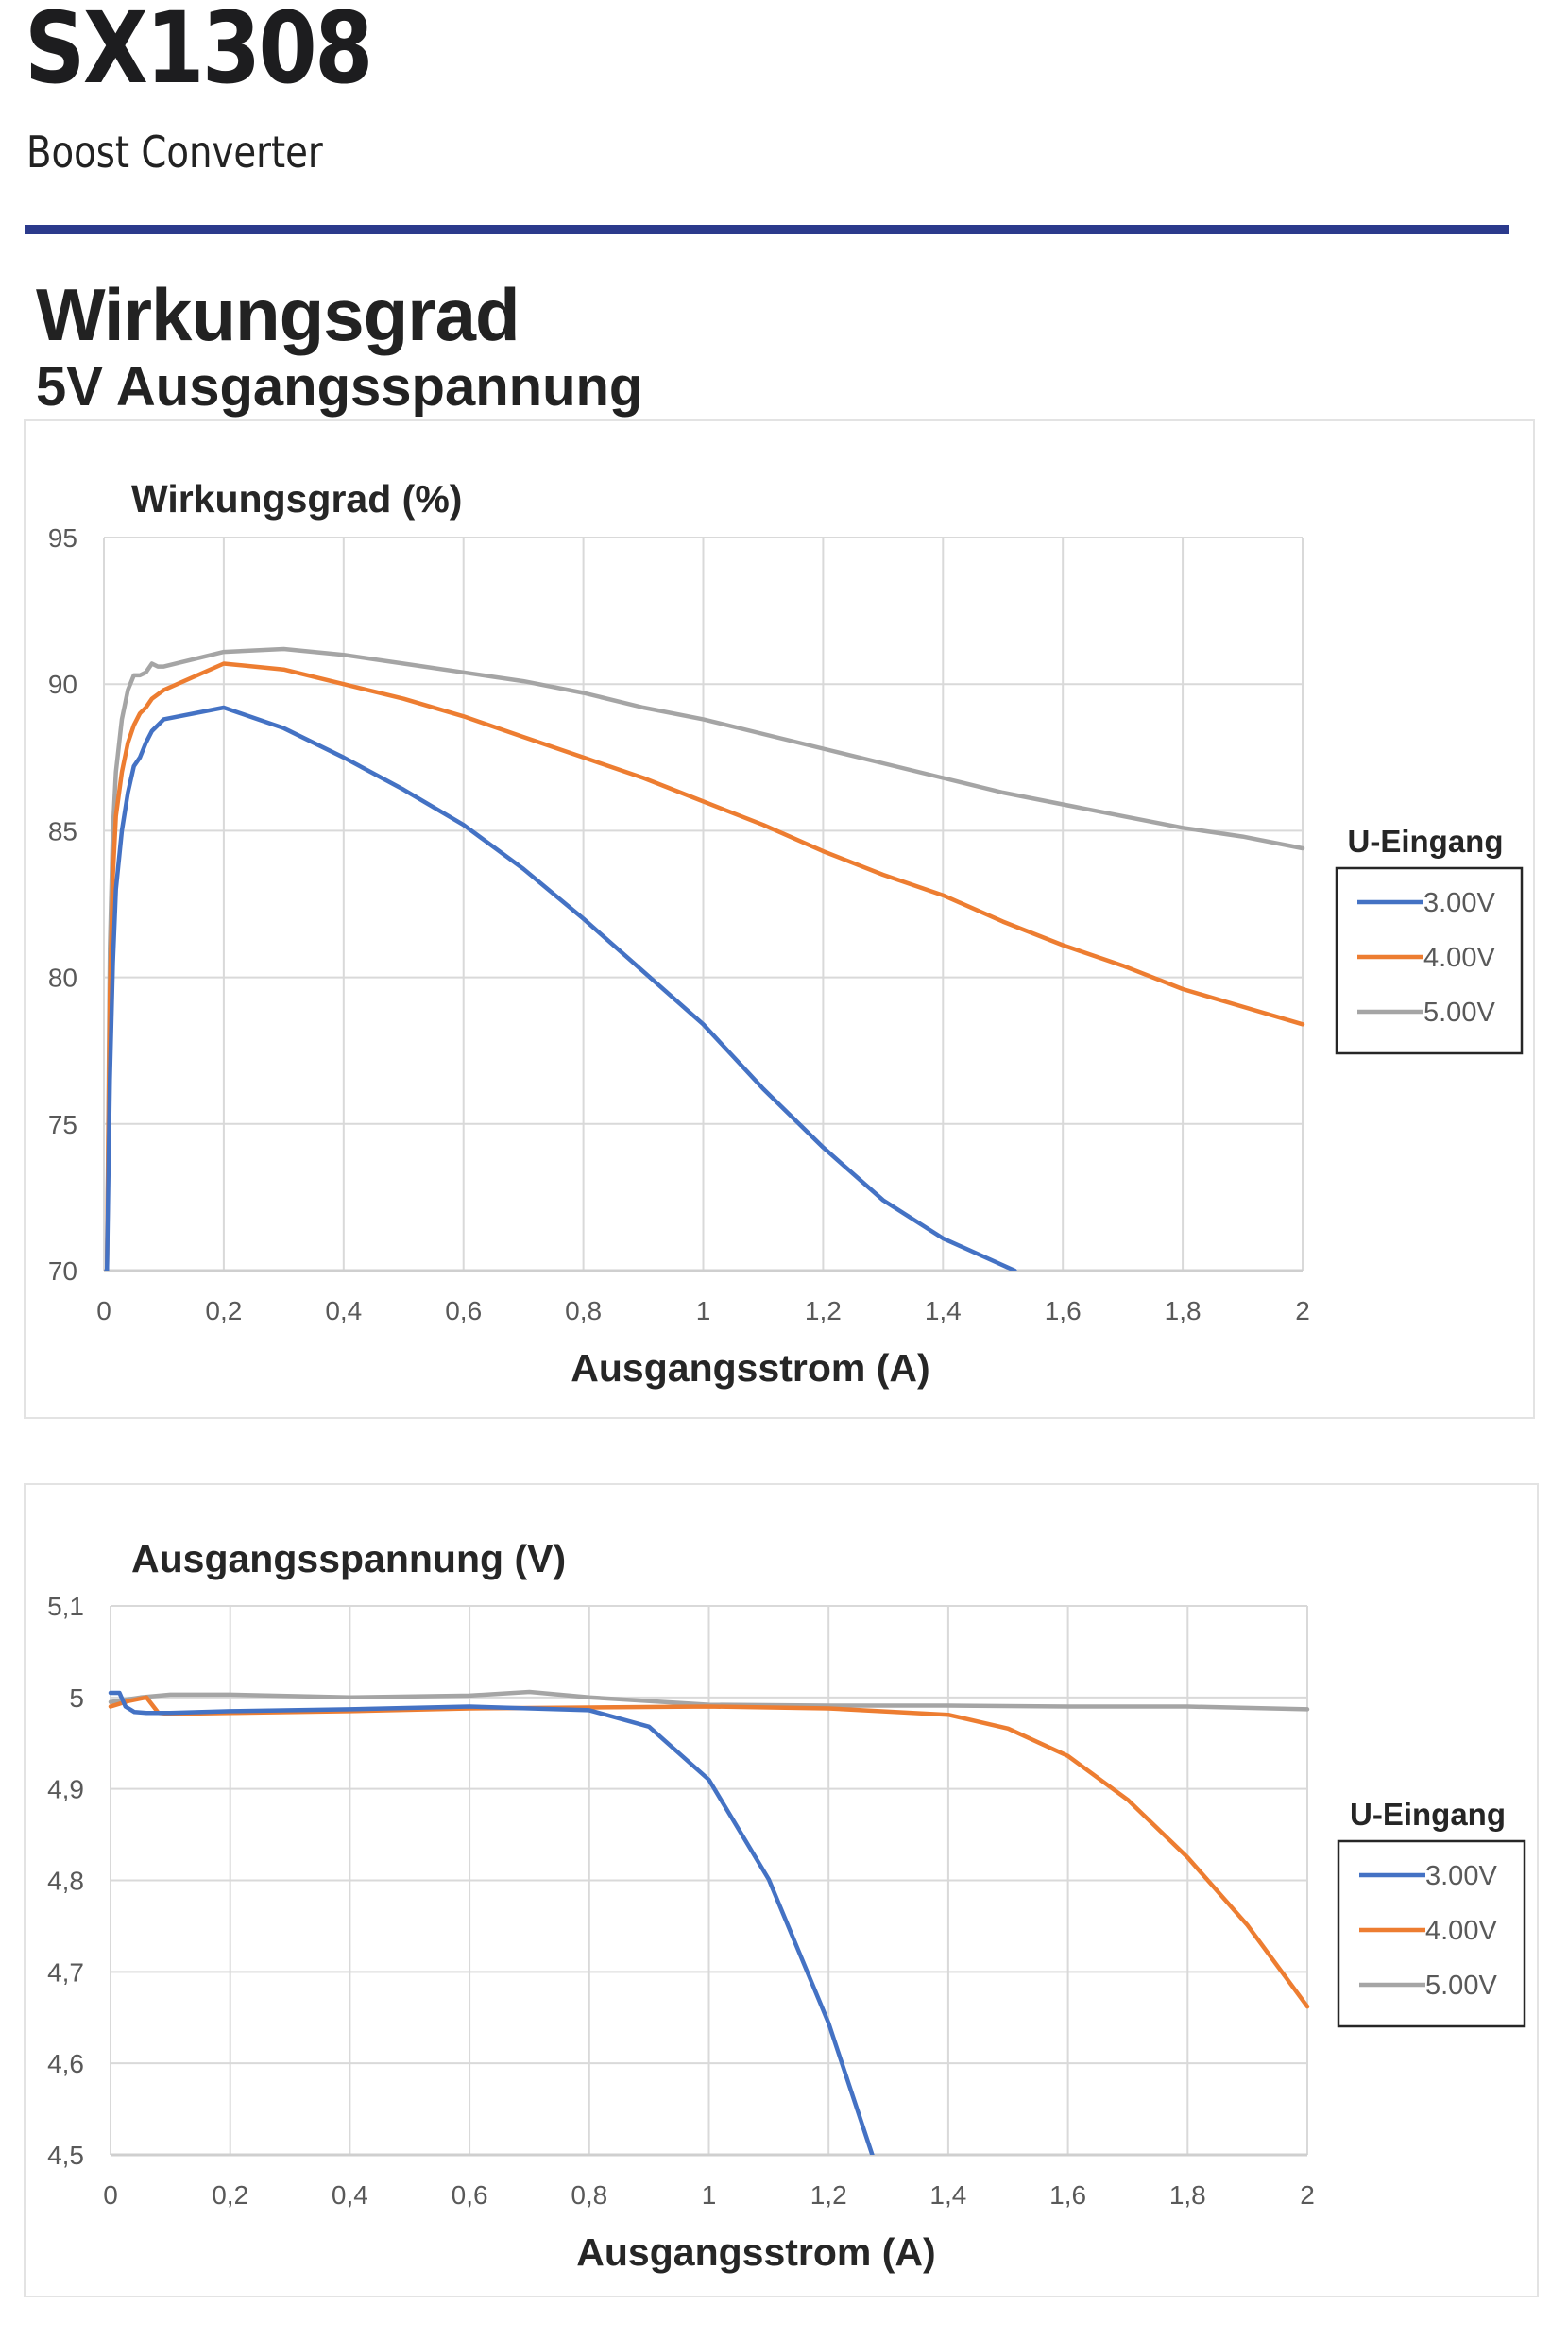  Describe the element at coordinates (65, 2063) in the screenshot. I see `y-tick-label: 4,6` at that location.